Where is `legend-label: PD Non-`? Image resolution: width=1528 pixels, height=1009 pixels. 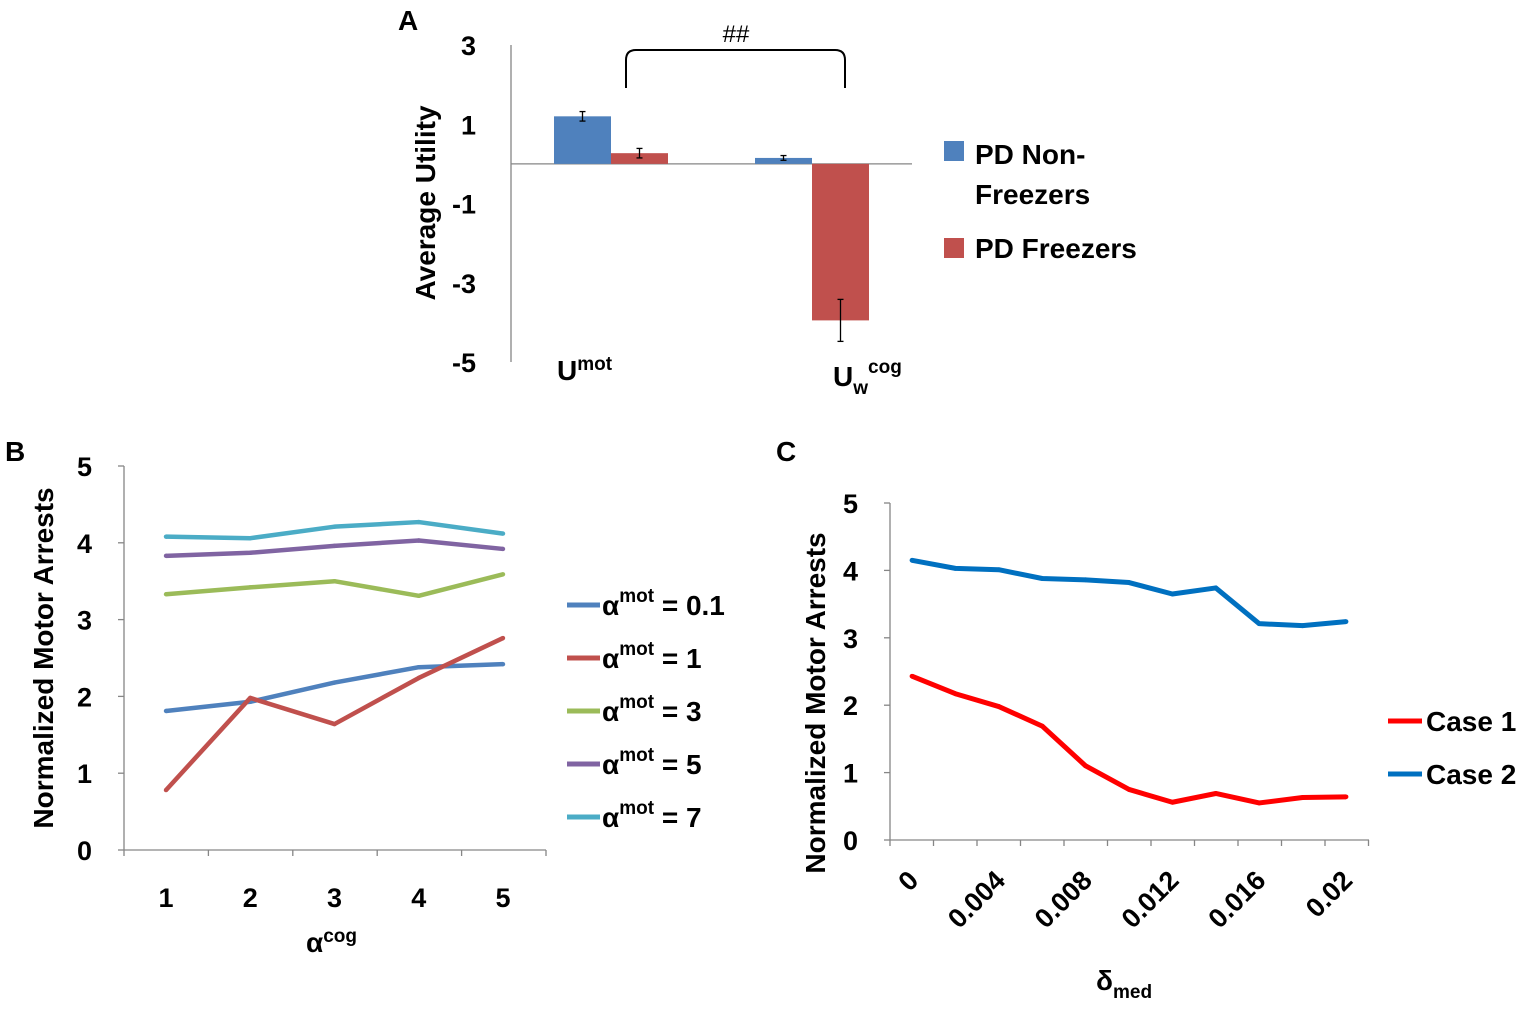
legend-label: PD Non- is located at coordinates (1030, 154).